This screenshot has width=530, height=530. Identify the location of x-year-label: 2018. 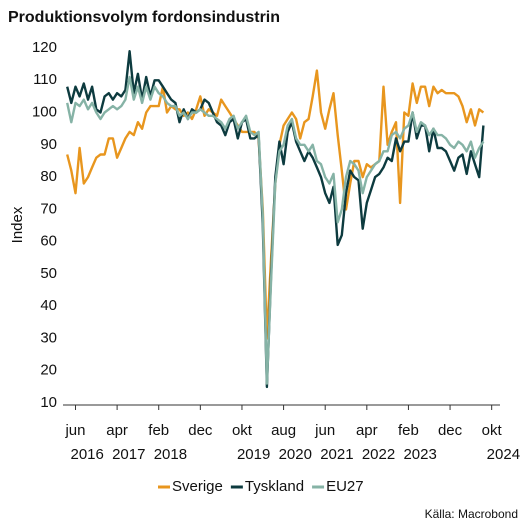
(170, 454).